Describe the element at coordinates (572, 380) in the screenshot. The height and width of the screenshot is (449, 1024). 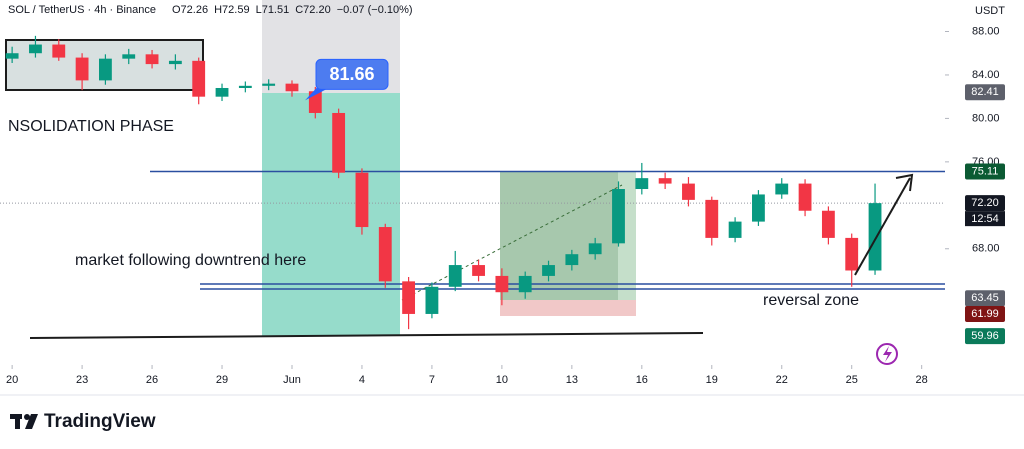
I see `x-tick-label: 13` at that location.